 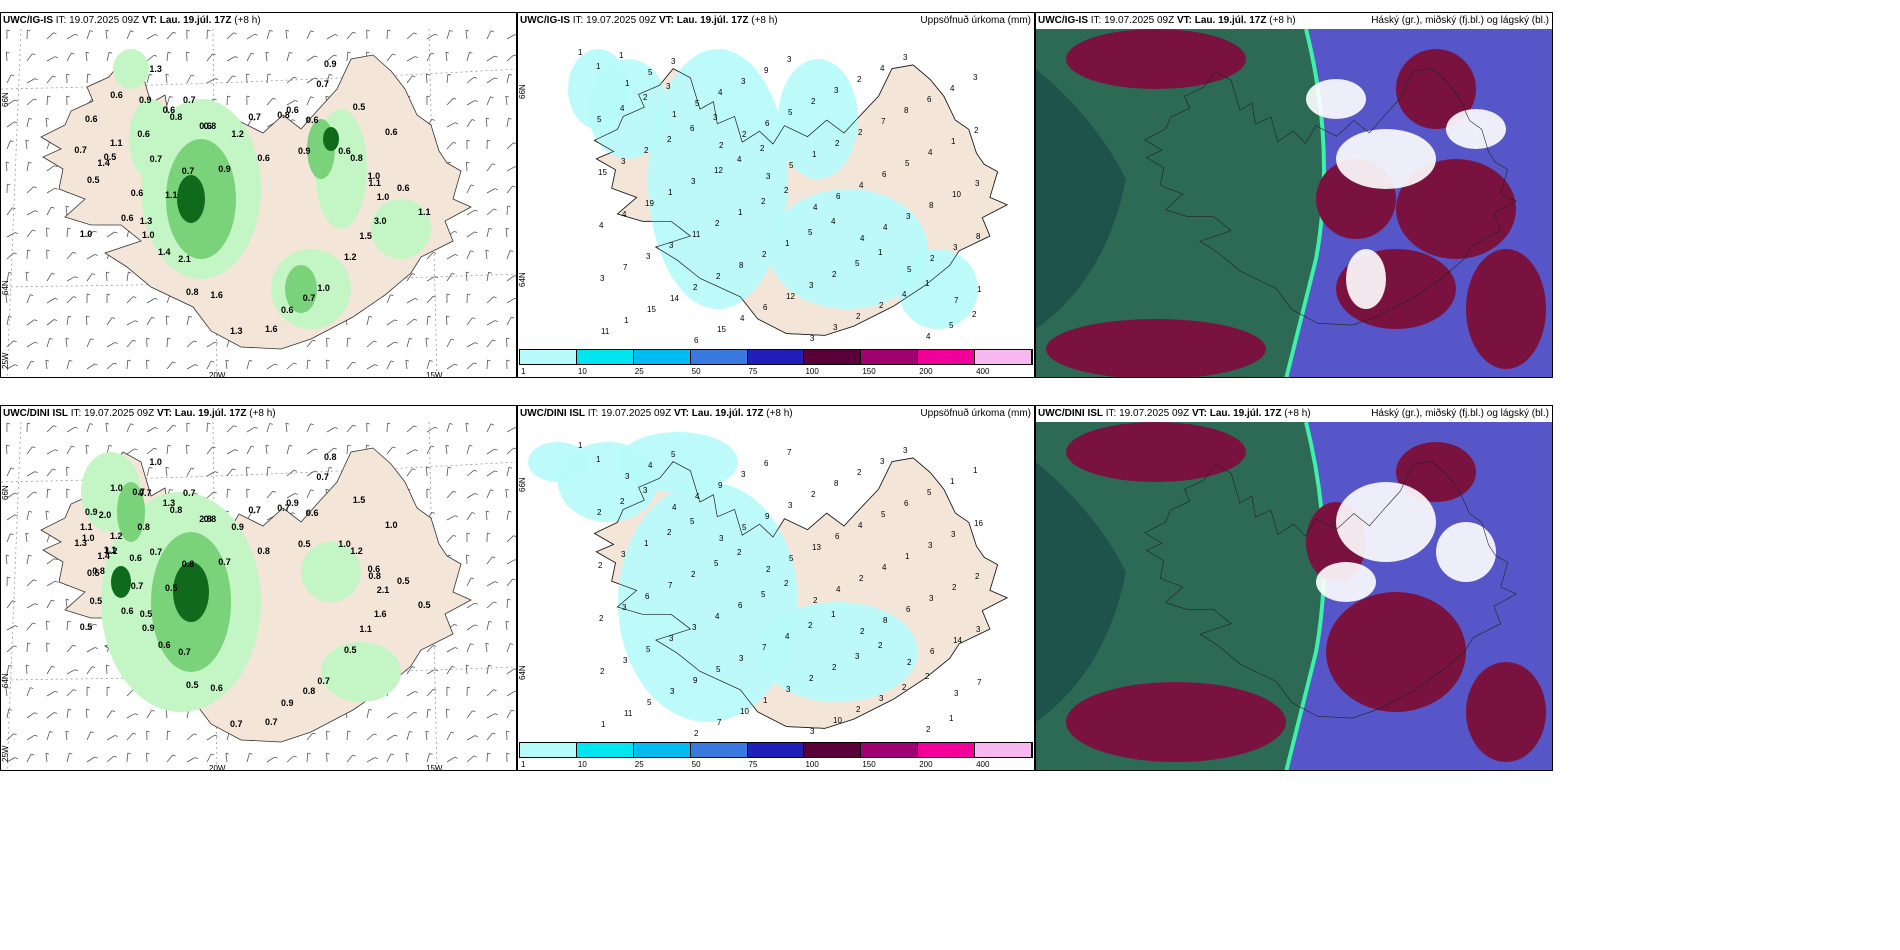 I want to click on precip-value-label: 1.3, so click(x=236, y=331).